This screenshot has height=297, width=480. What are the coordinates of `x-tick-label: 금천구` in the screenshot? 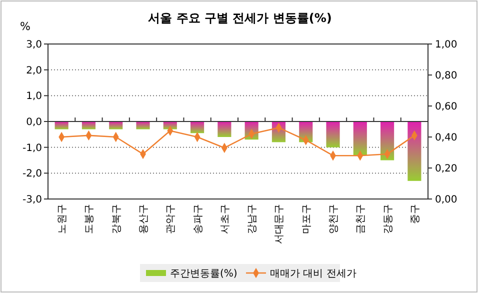 It's located at (361, 219).